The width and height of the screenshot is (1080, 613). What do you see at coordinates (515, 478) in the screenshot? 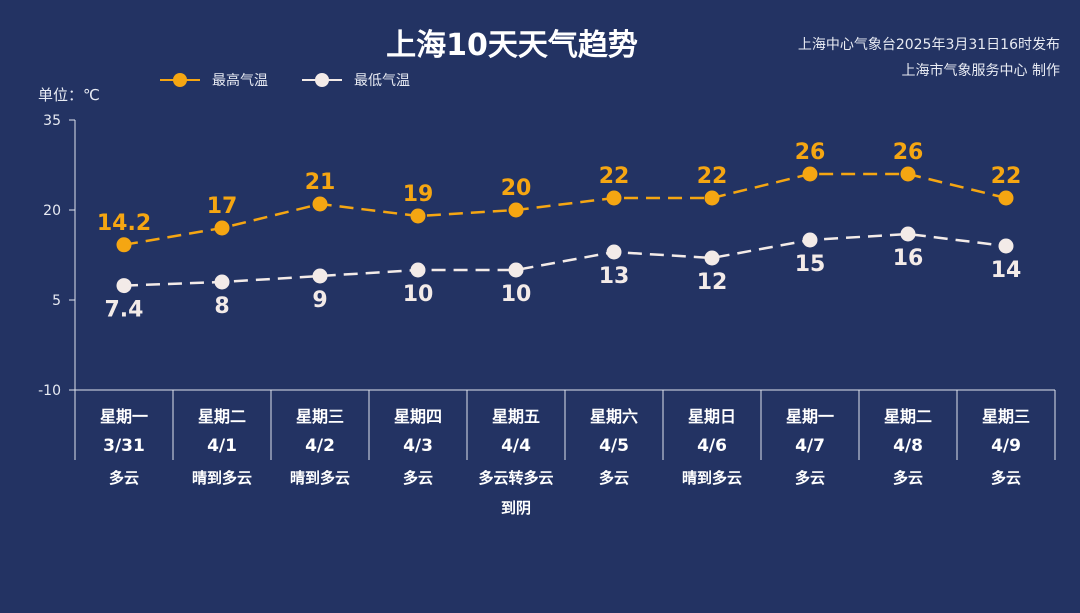
I see `weather-label: 多云转多云` at bounding box center [515, 478].